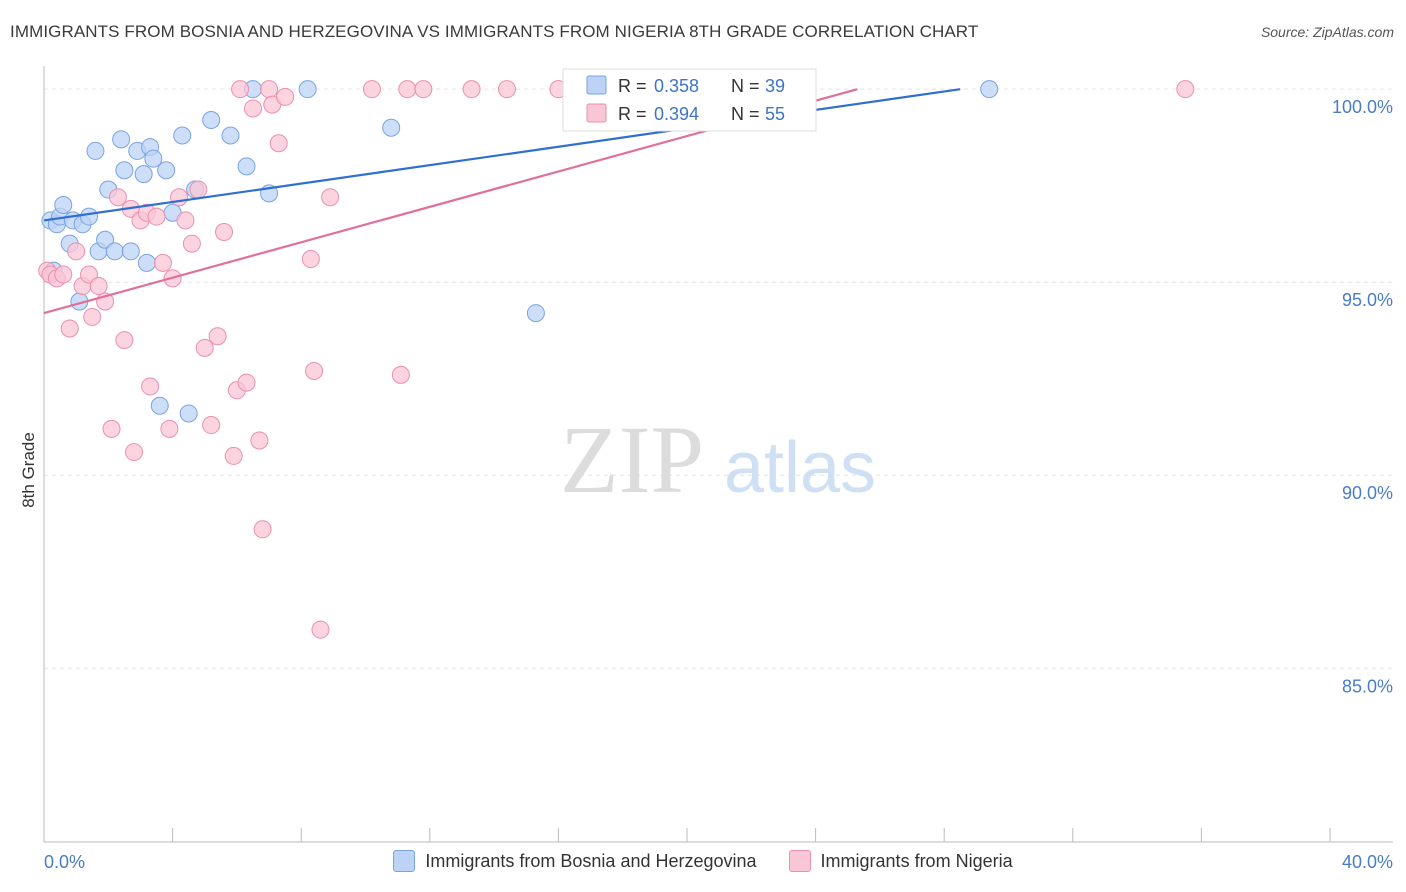 This screenshot has height=892, width=1406. What do you see at coordinates (1367, 686) in the screenshot?
I see `y-tick-label-3: 85.0%` at bounding box center [1367, 686].